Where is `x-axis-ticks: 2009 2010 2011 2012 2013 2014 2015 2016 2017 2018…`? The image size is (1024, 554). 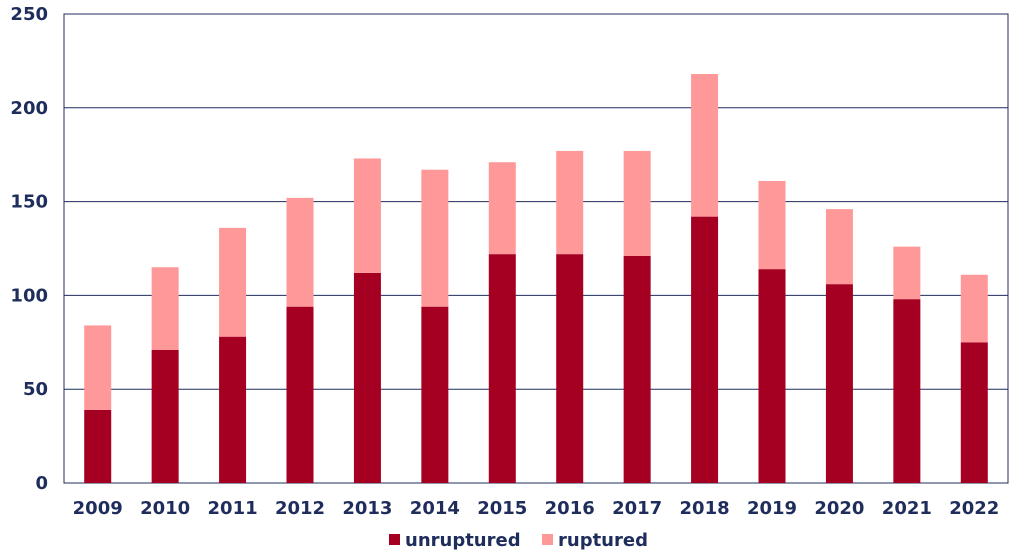 x-axis-ticks: 2009 2010 2011 2012 2013 2014 2015 2016 2017 2018… is located at coordinates (536, 508).